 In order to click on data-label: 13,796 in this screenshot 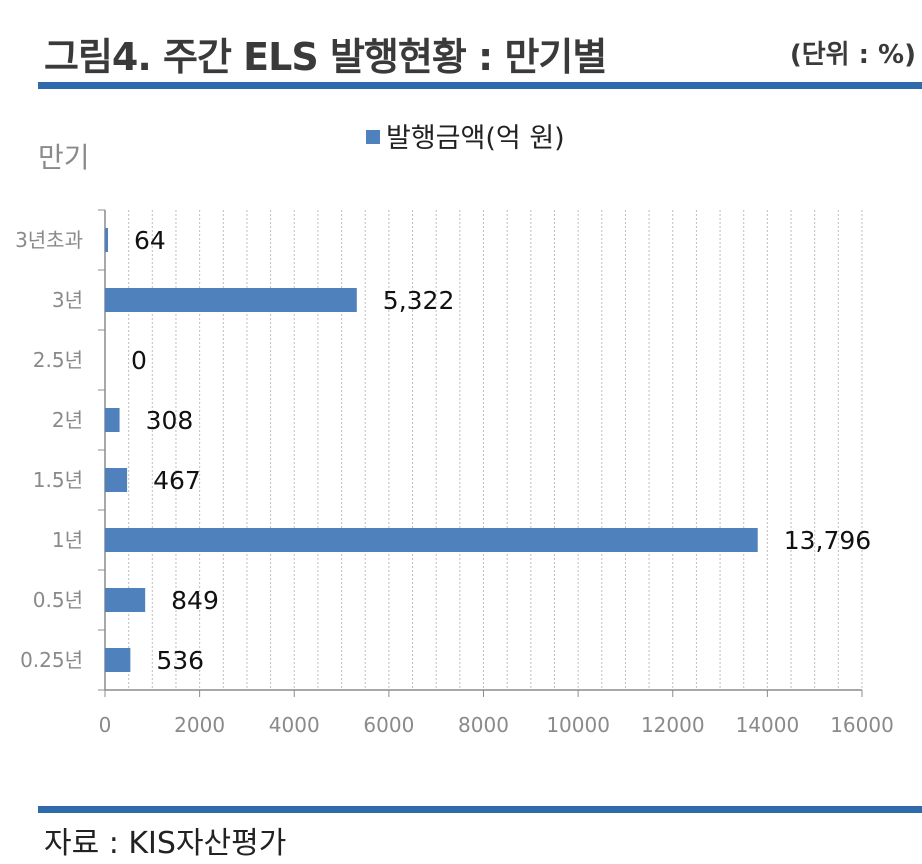, I will do `click(827, 540)`.